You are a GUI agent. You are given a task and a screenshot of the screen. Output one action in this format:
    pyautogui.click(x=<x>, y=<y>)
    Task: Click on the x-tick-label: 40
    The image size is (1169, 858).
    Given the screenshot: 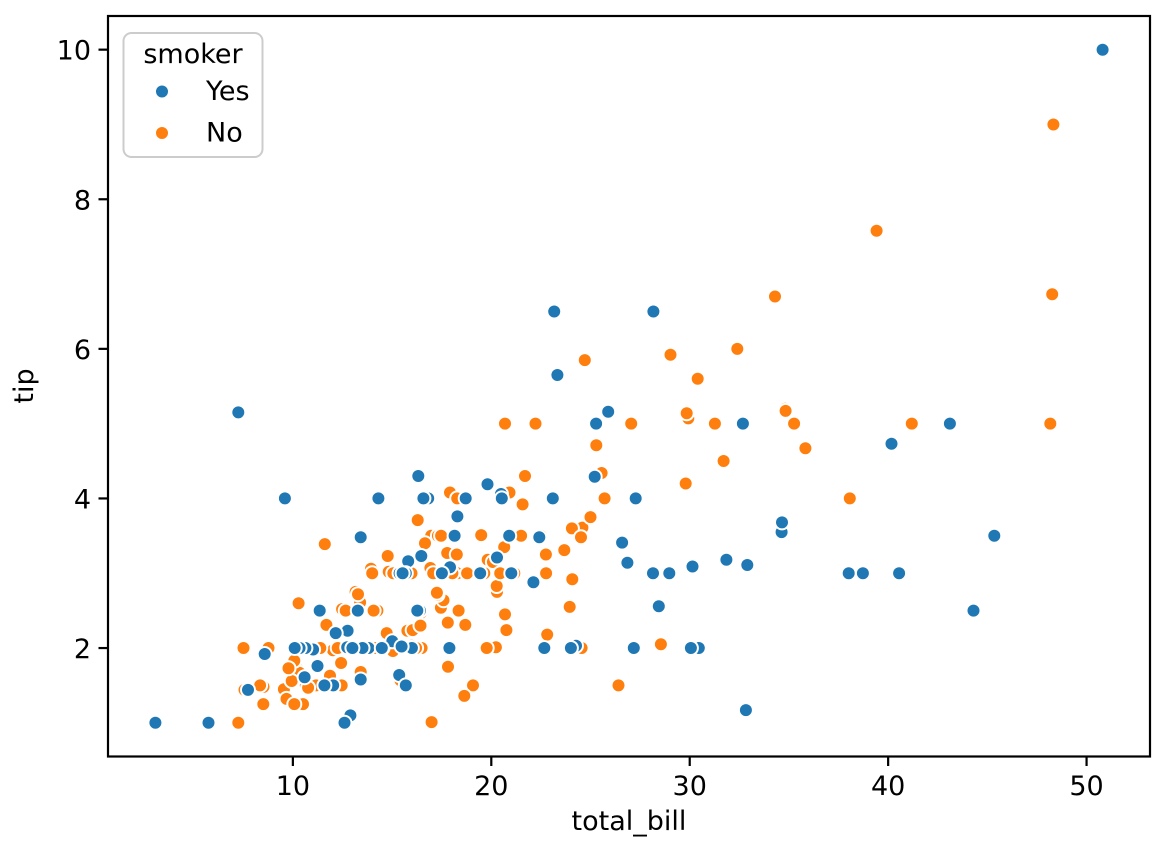 What is the action you would take?
    pyautogui.click(x=888, y=786)
    